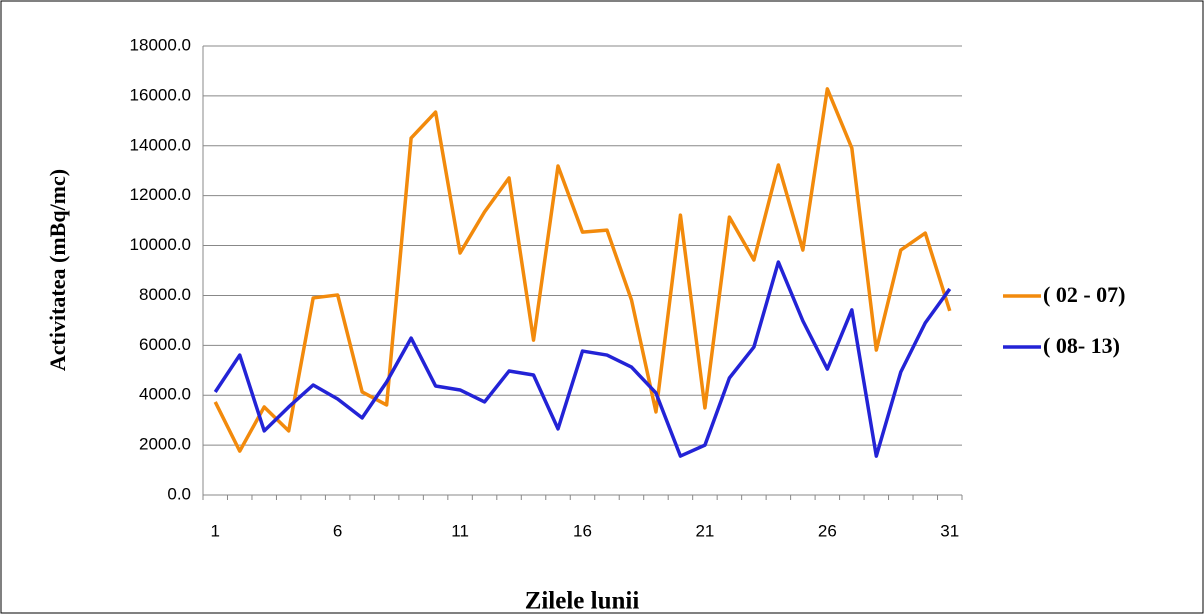 The height and width of the screenshot is (614, 1204). What do you see at coordinates (165, 344) in the screenshot?
I see `y-tick-label: 6000.0` at bounding box center [165, 344].